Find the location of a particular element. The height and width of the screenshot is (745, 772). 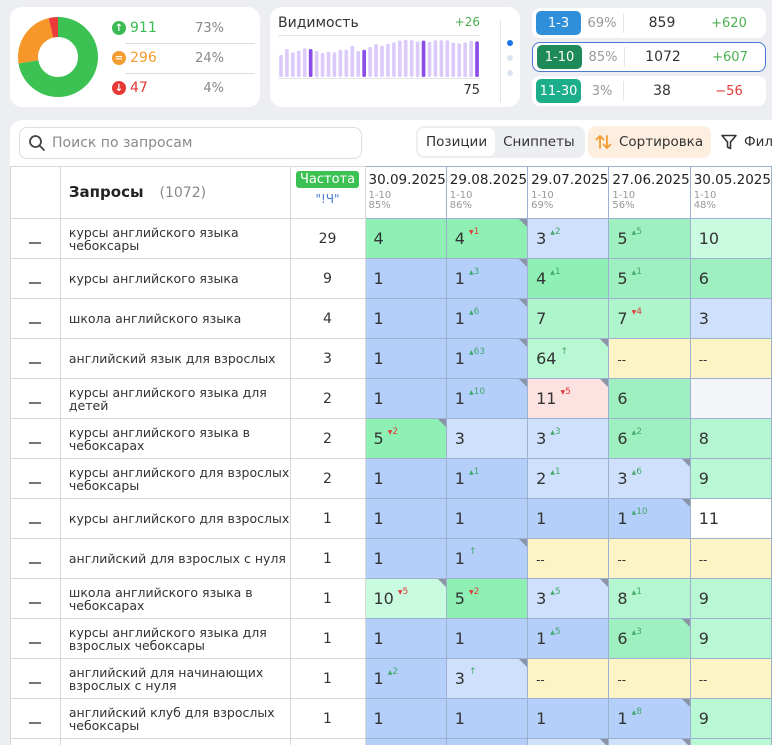

tab-snippets: Сниппеты is located at coordinates (539, 142).